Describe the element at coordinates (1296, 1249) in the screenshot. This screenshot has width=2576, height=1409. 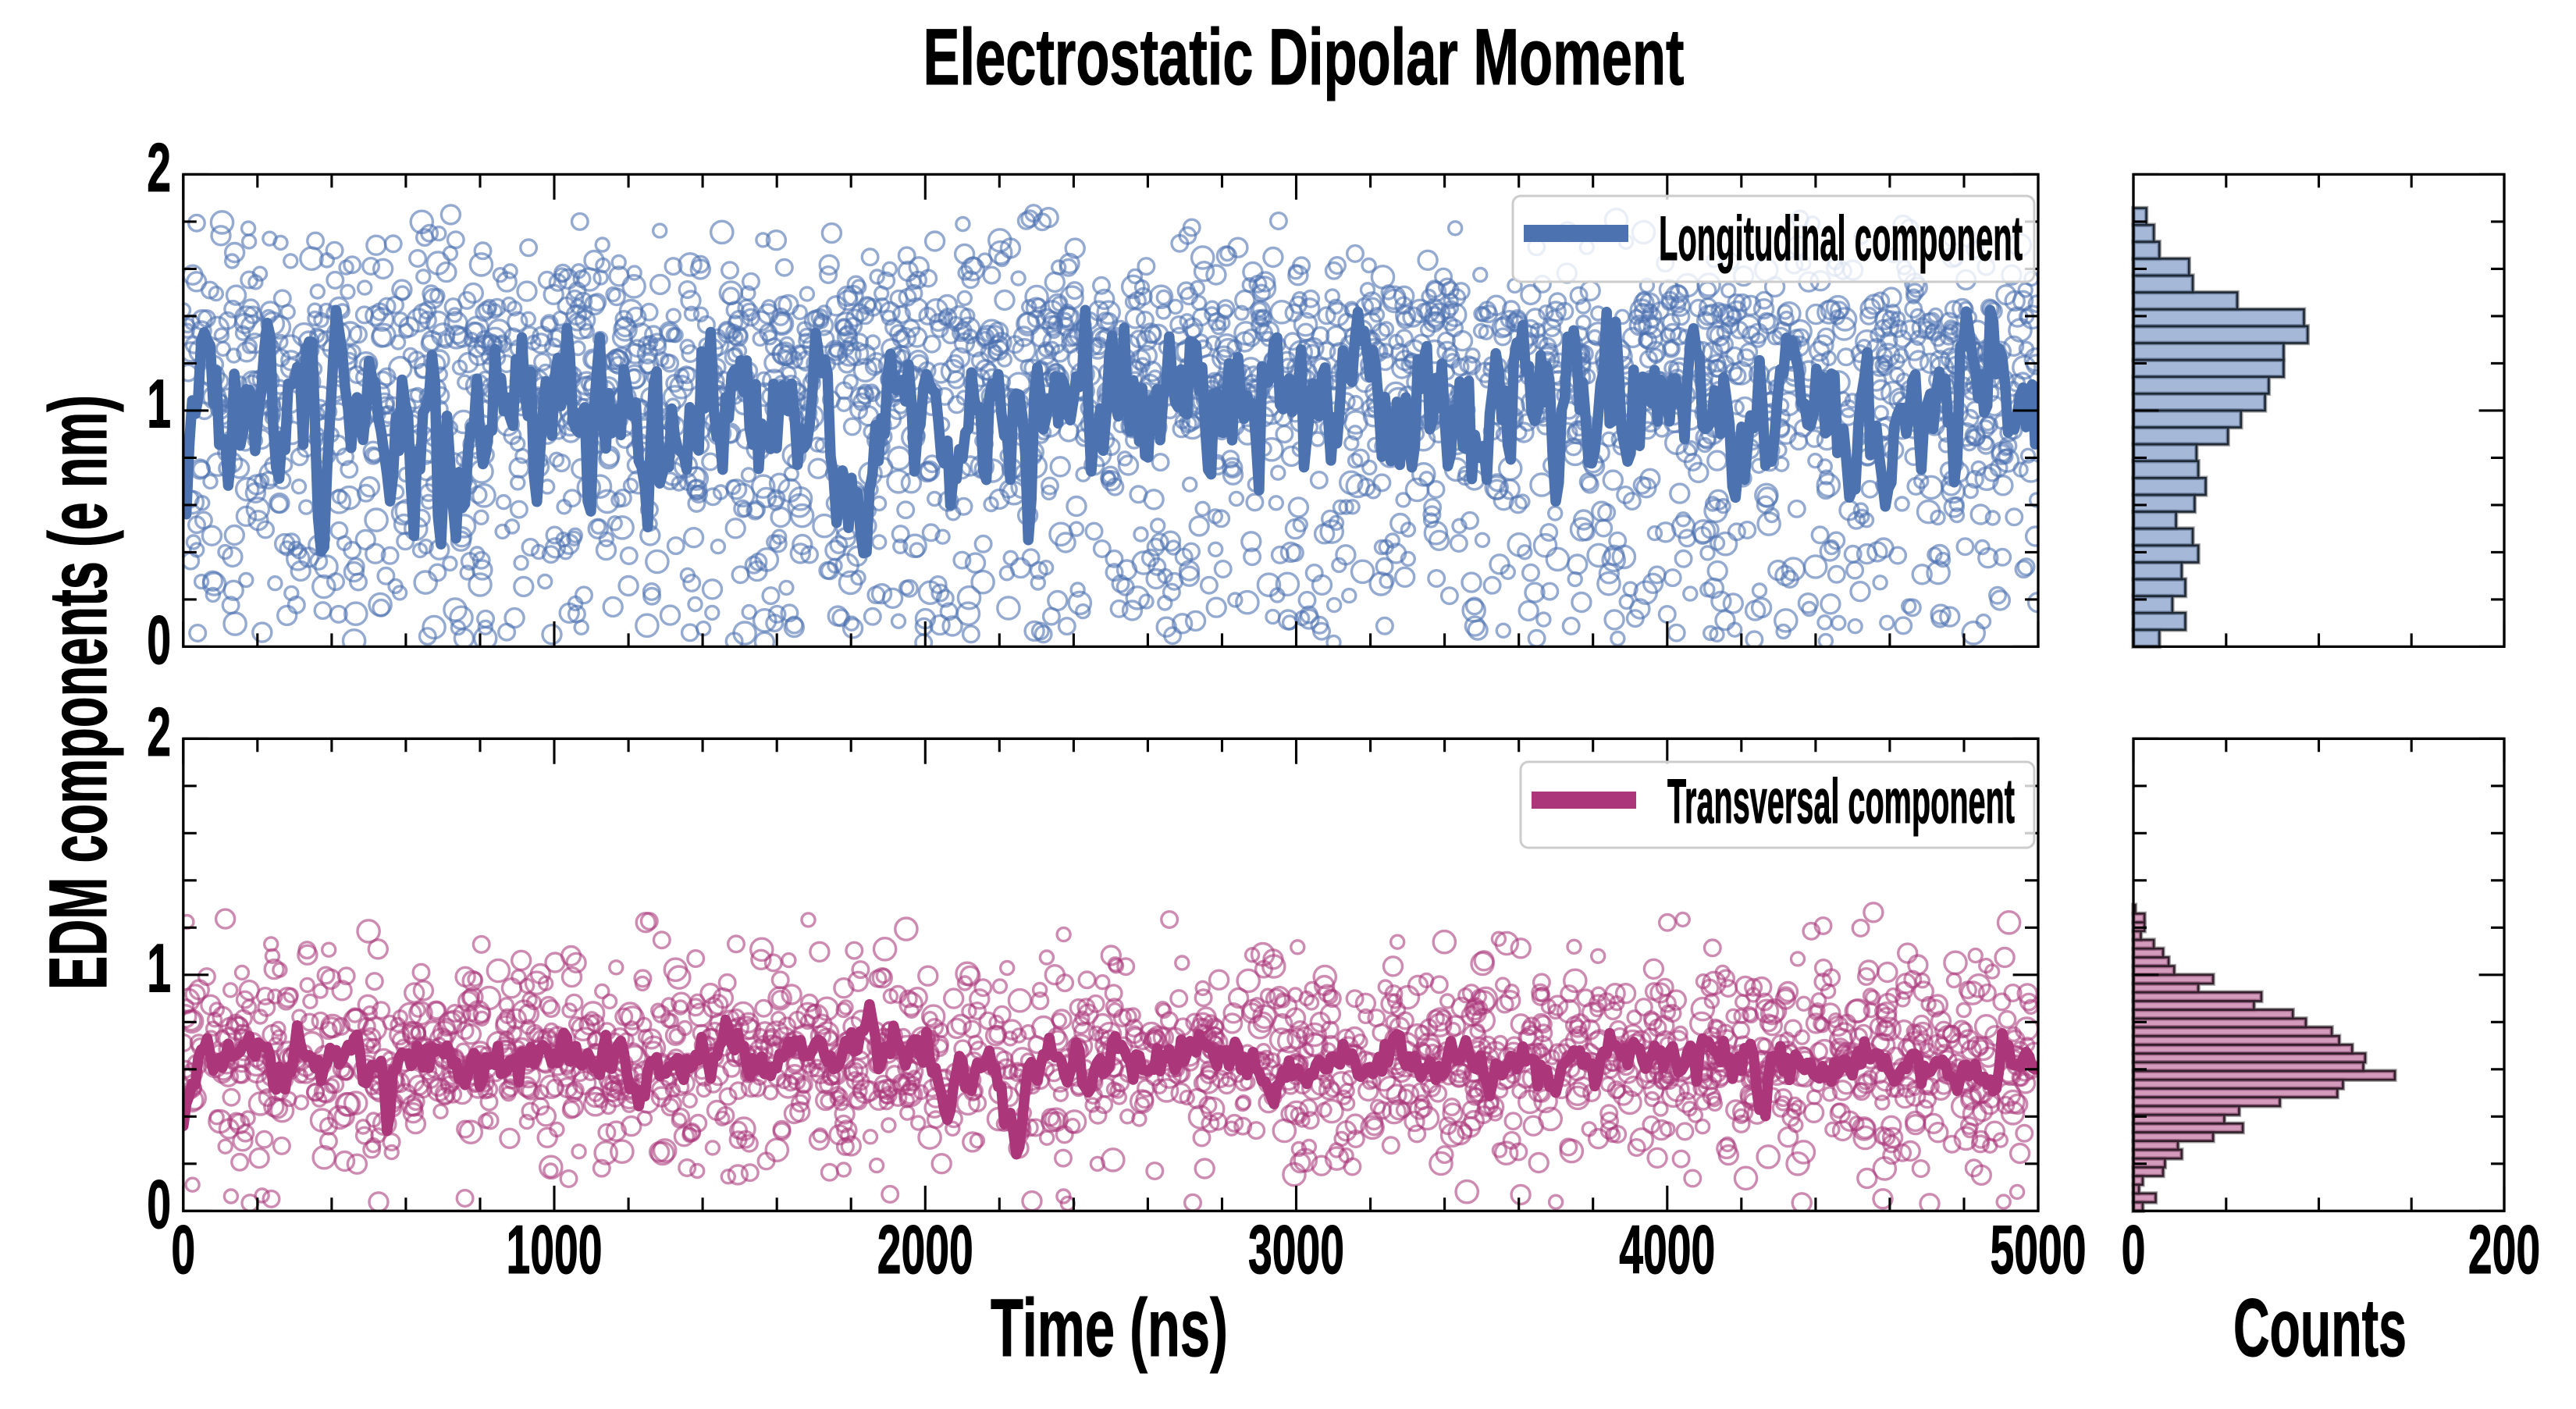
I see `svg-text: 3000` at that location.